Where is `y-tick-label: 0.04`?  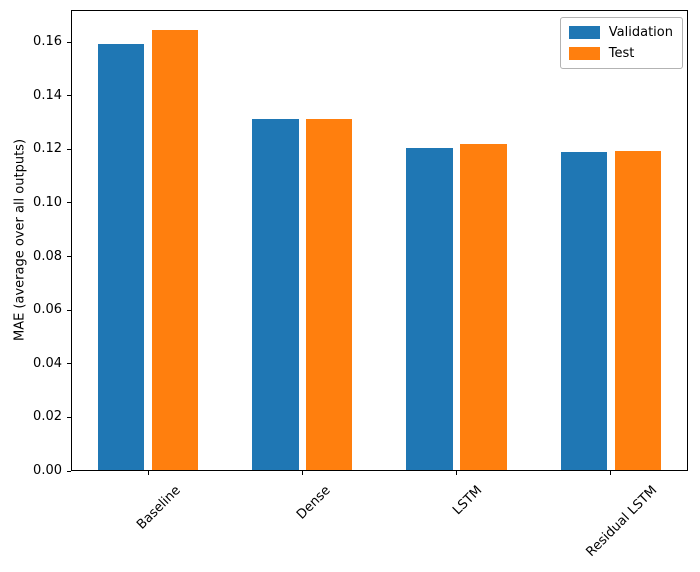
y-tick-label: 0.04 is located at coordinates (47, 363).